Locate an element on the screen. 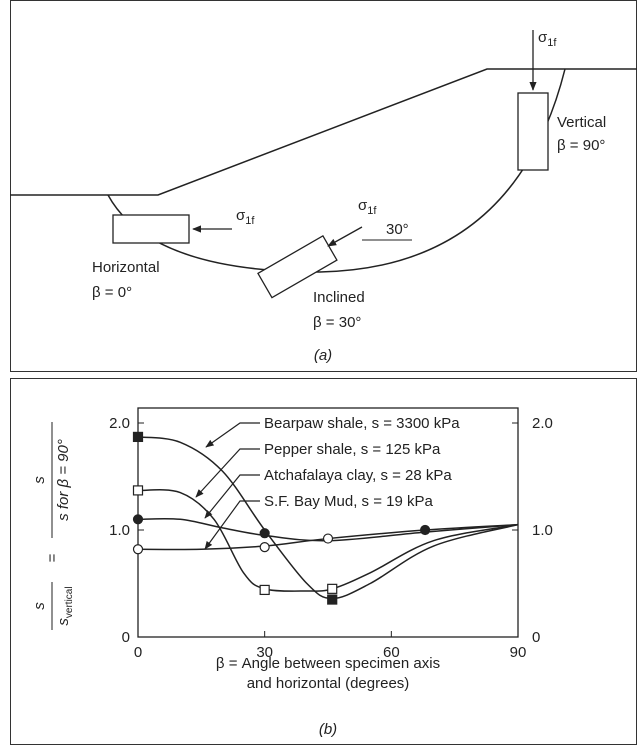 Image resolution: width=637 pixels, height=746 pixels. specimen-angle: β = 90° is located at coordinates (581, 145).